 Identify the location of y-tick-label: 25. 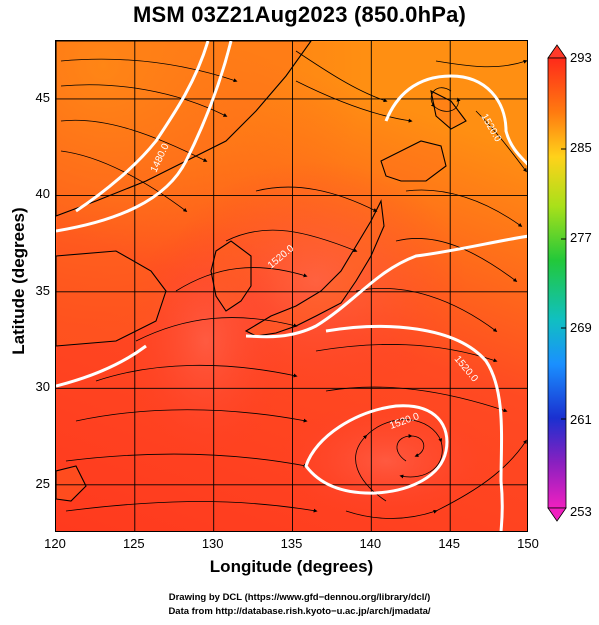
(42, 483).